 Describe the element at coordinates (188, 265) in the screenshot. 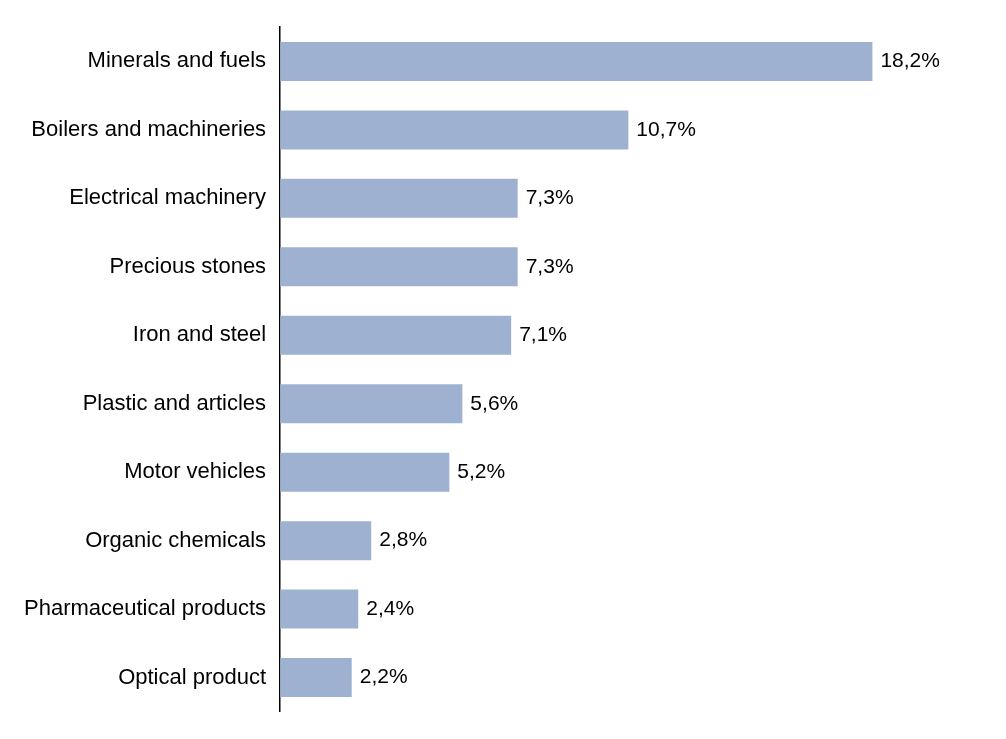

I see `y-tick-label: Precious stones` at that location.